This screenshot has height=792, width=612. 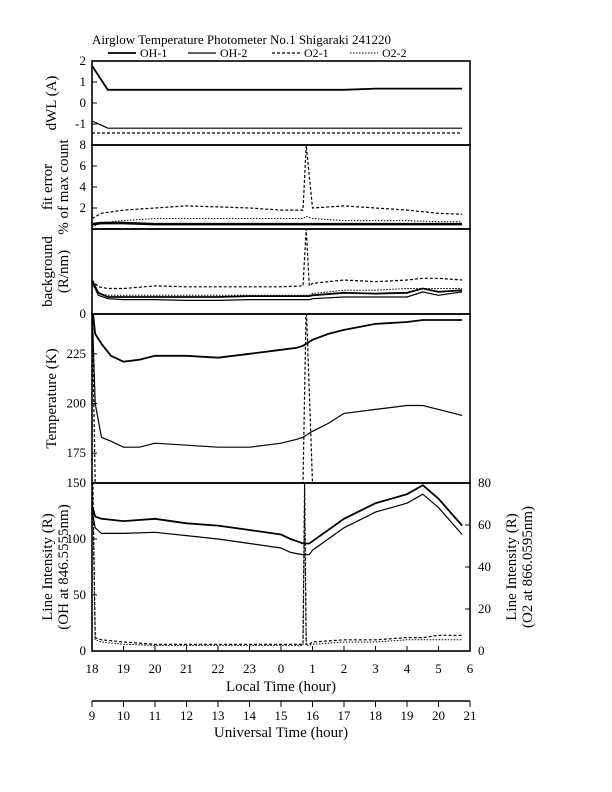 What do you see at coordinates (484, 482) in the screenshot?
I see `y2-tick-label: 80` at bounding box center [484, 482].